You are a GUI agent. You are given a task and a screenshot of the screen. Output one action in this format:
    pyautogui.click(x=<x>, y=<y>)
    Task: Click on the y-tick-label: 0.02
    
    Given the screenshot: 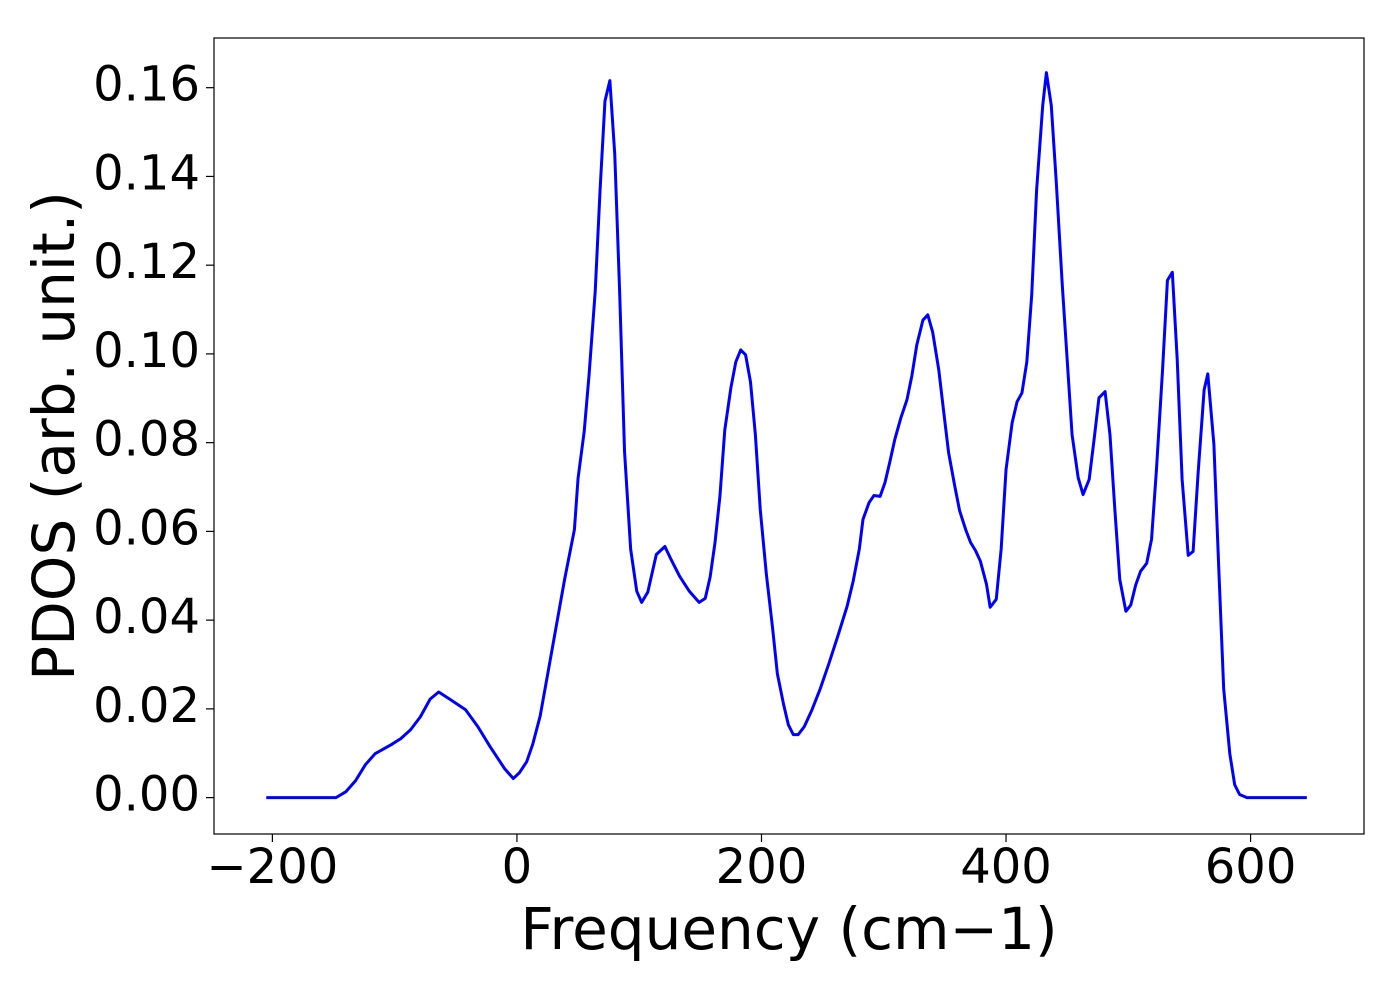 What is the action you would take?
    pyautogui.click(x=146, y=706)
    